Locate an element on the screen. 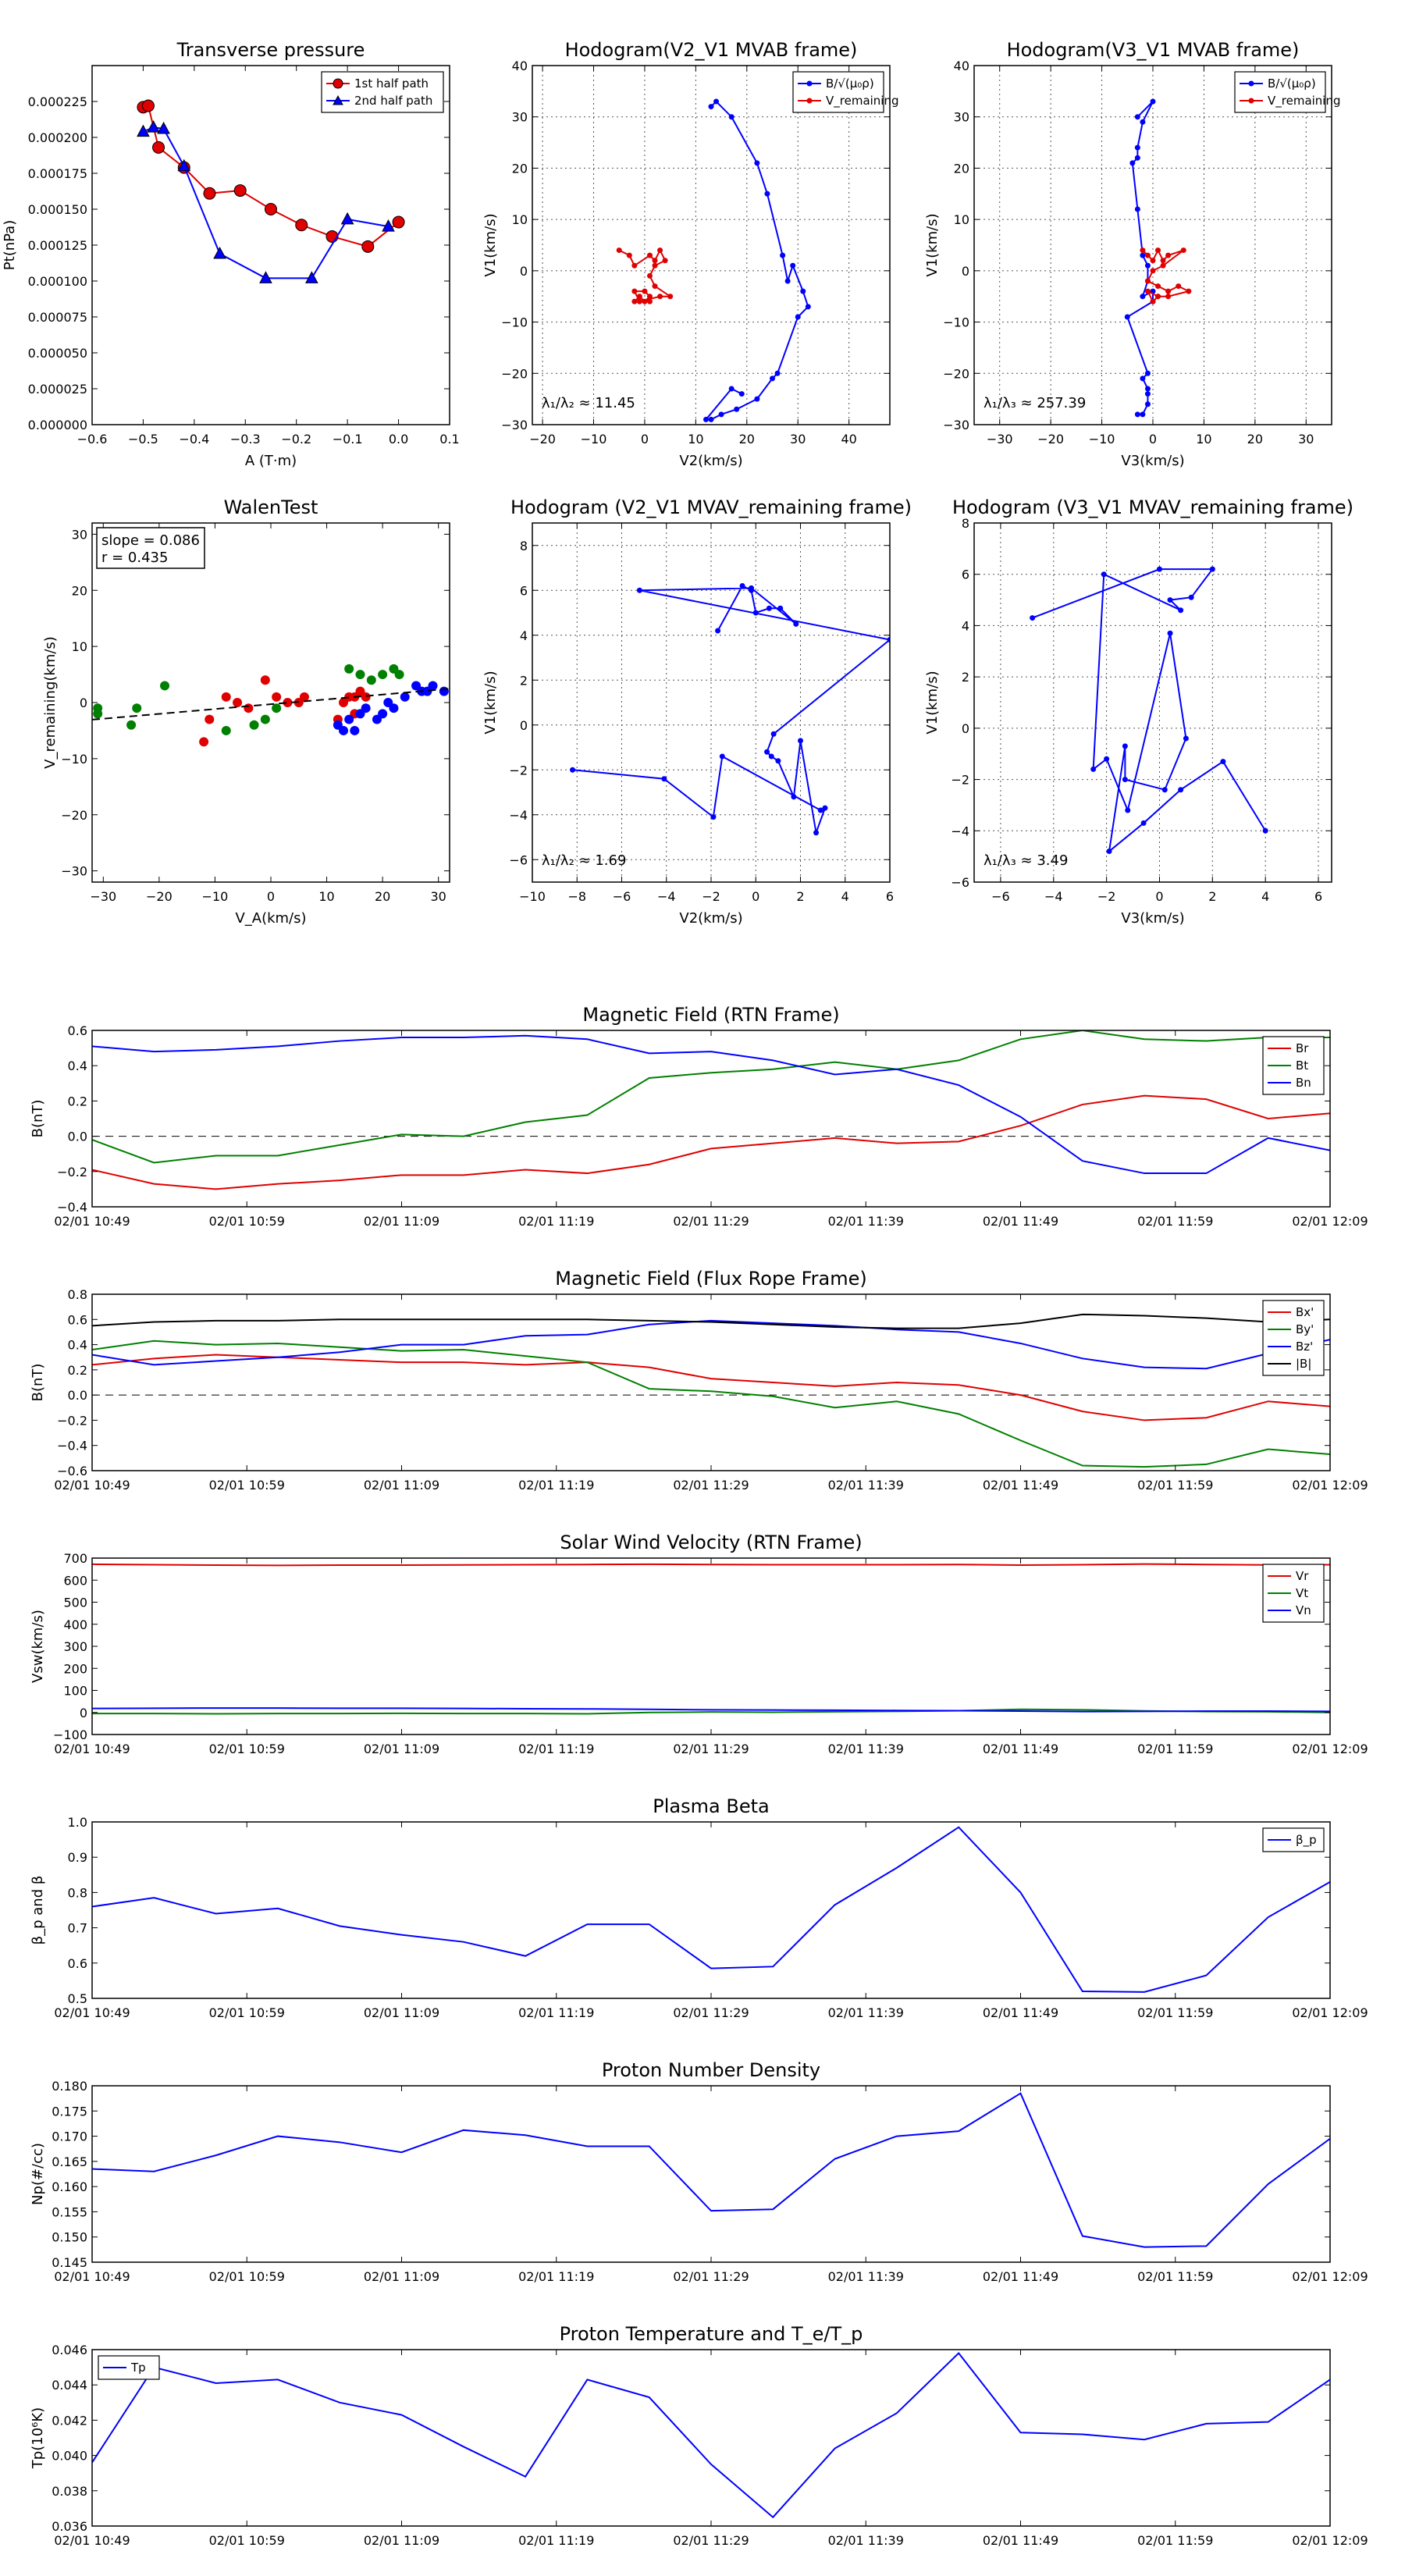 The height and width of the screenshot is (2576, 1405). y-tick-label: 0.175 is located at coordinates (69, 2111).